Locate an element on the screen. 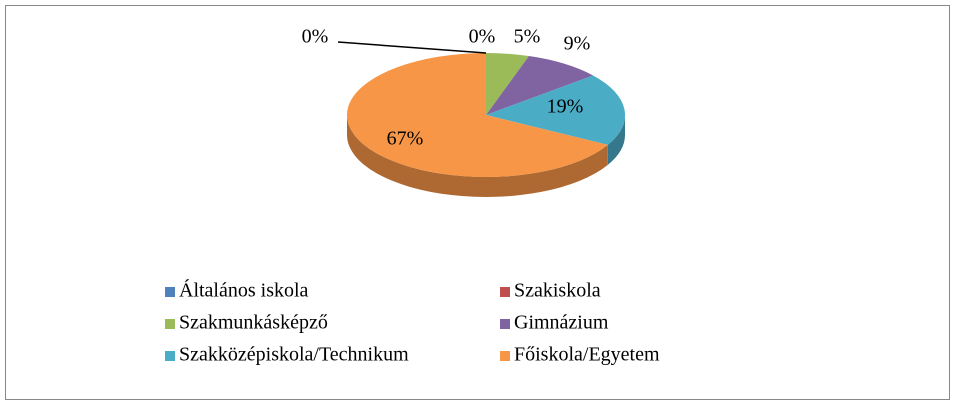 Image resolution: width=955 pixels, height=406 pixels. data-label: 5% is located at coordinates (527, 37).